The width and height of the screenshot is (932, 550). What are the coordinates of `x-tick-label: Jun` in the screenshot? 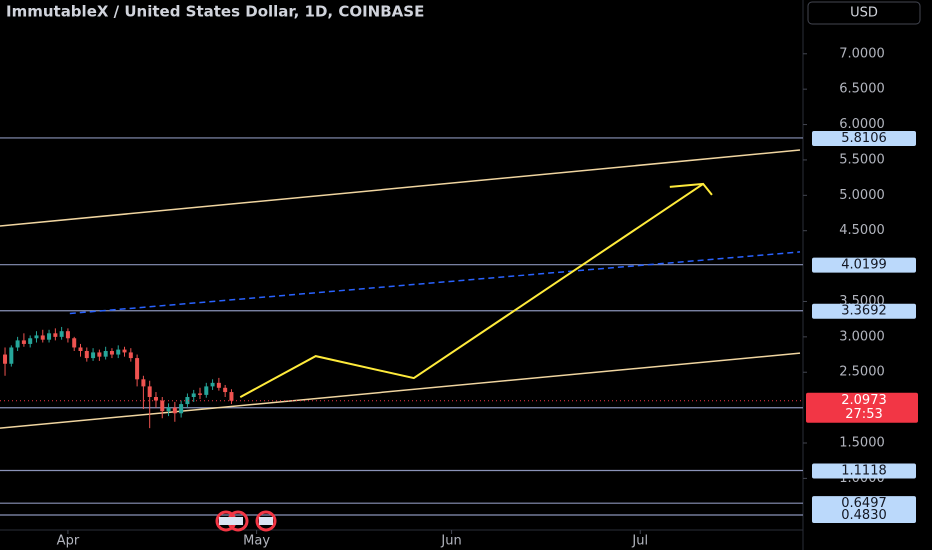 It's located at (450, 541).